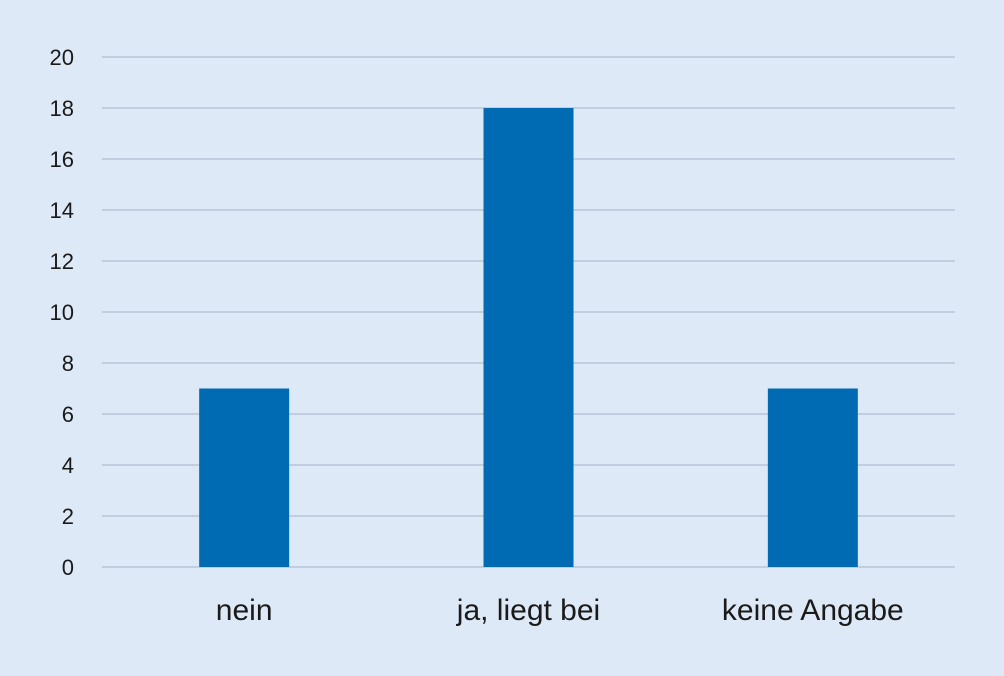 This screenshot has height=676, width=1004. I want to click on y-axis-tick-labels: 0 2 4 6 8 10 12 14 16 18 20, so click(62, 312).